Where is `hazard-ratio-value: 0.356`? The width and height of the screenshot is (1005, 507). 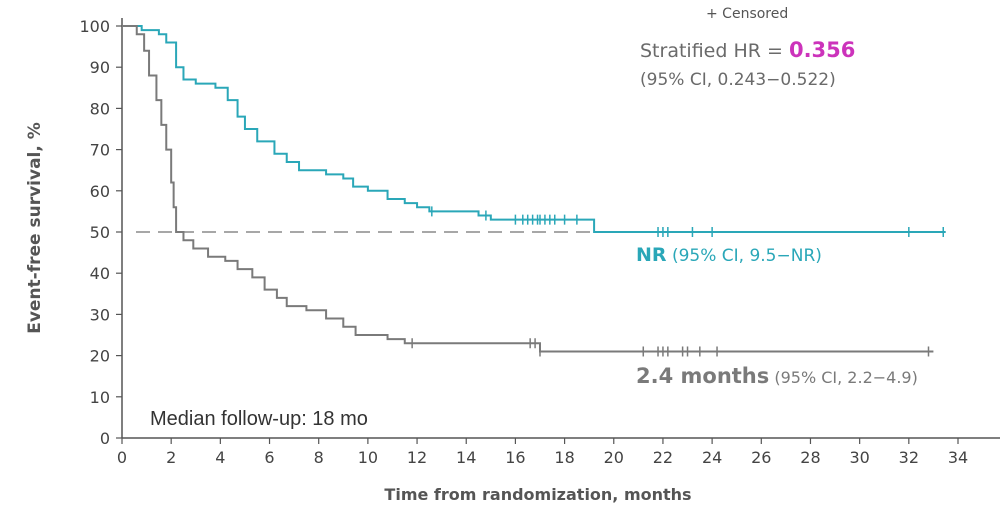 hazard-ratio-value: 0.356 is located at coordinates (822, 50).